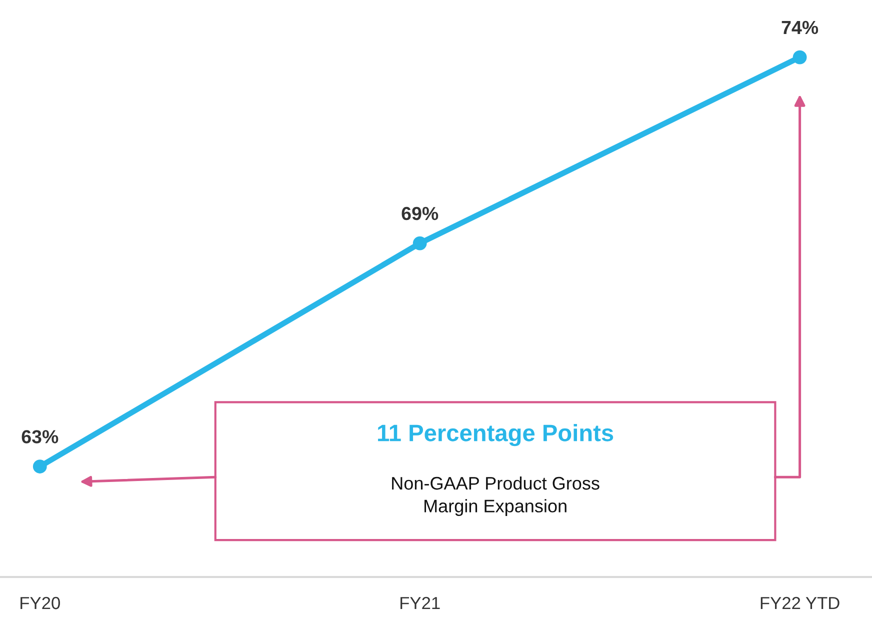  I want to click on x-tick-label: FY20, so click(40, 603).